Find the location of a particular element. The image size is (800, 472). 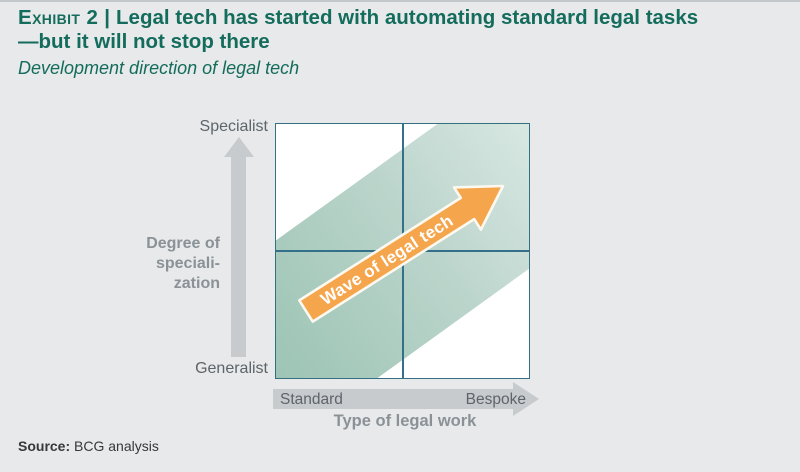

x-axis-title: Type of legal work is located at coordinates (405, 421).